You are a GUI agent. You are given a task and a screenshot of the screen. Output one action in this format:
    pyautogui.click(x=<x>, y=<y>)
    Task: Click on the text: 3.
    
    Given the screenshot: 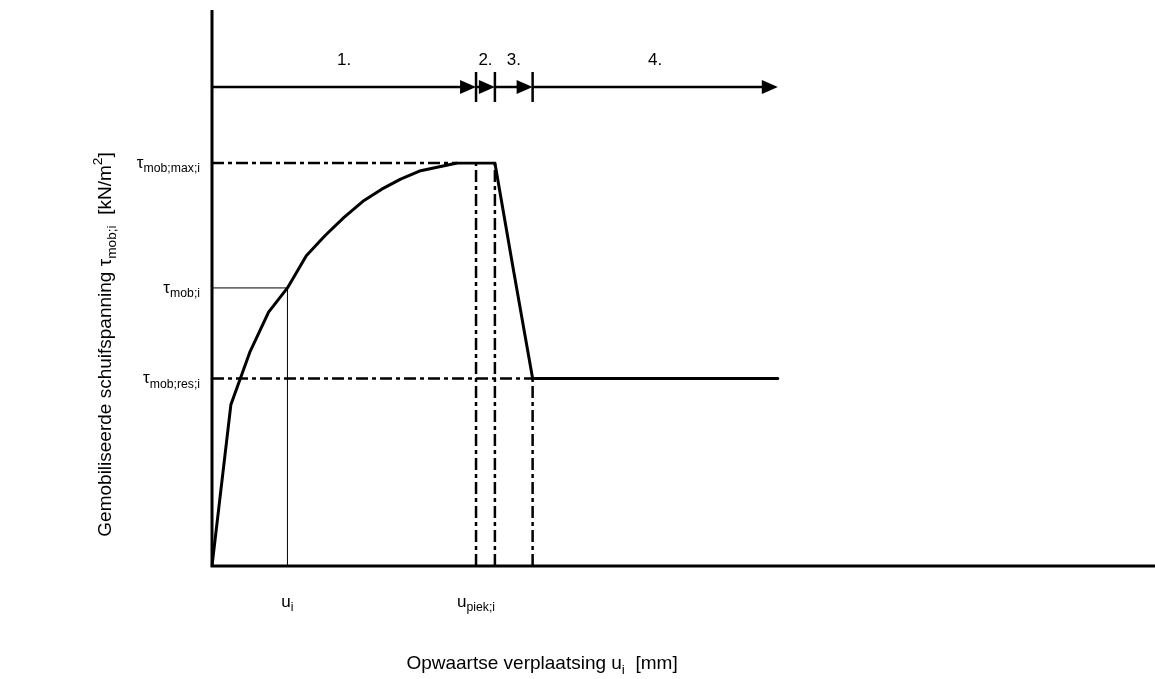 What is the action you would take?
    pyautogui.click(x=513, y=59)
    